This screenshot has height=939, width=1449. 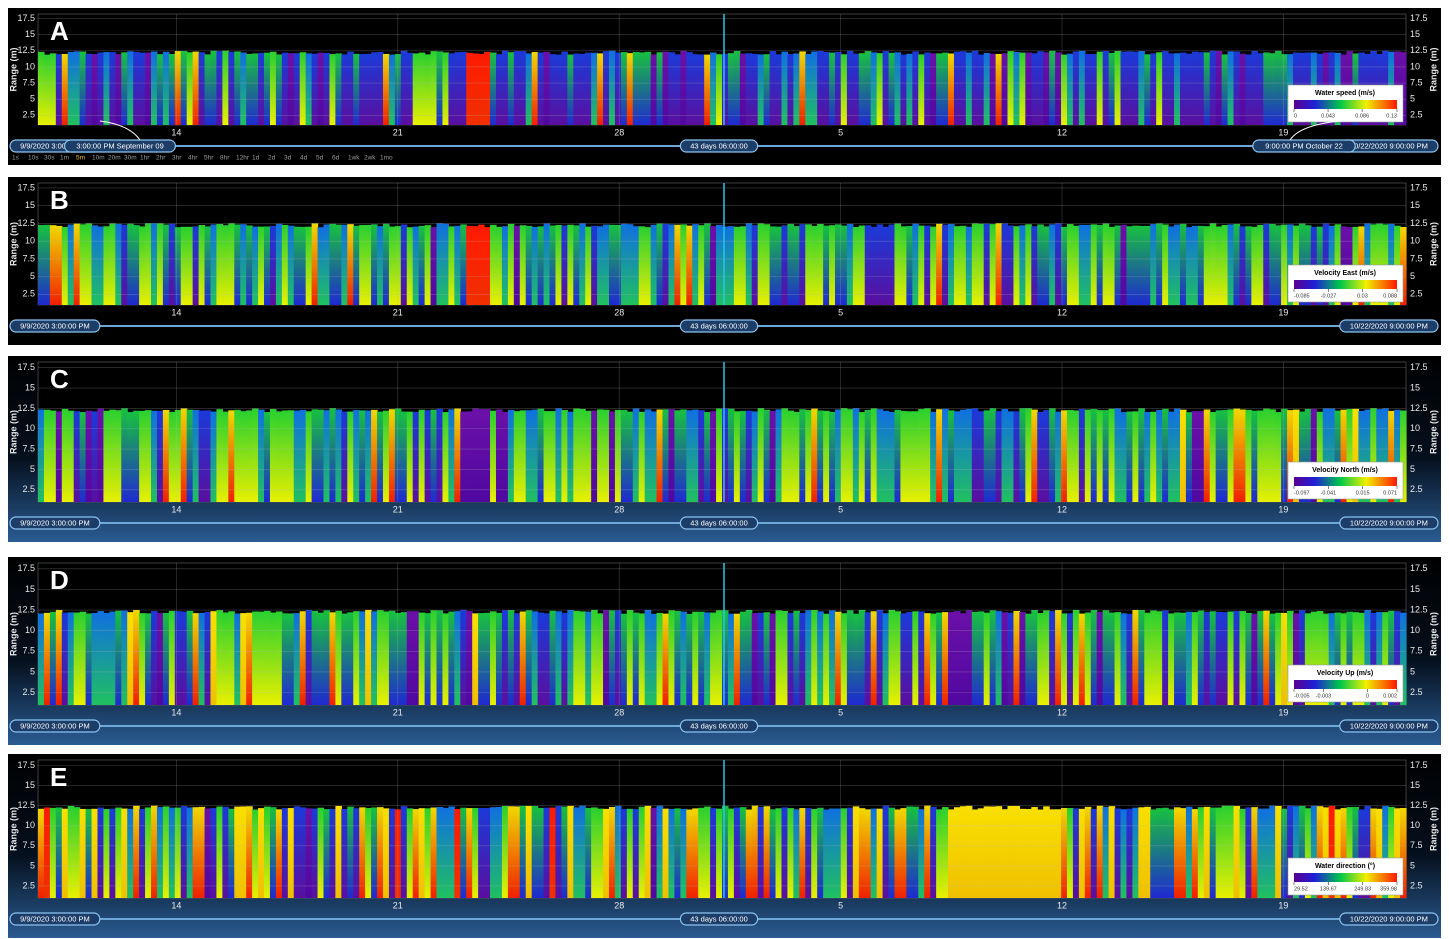 What do you see at coordinates (1345, 481) in the screenshot?
I see `colorbar-gradient` at bounding box center [1345, 481].